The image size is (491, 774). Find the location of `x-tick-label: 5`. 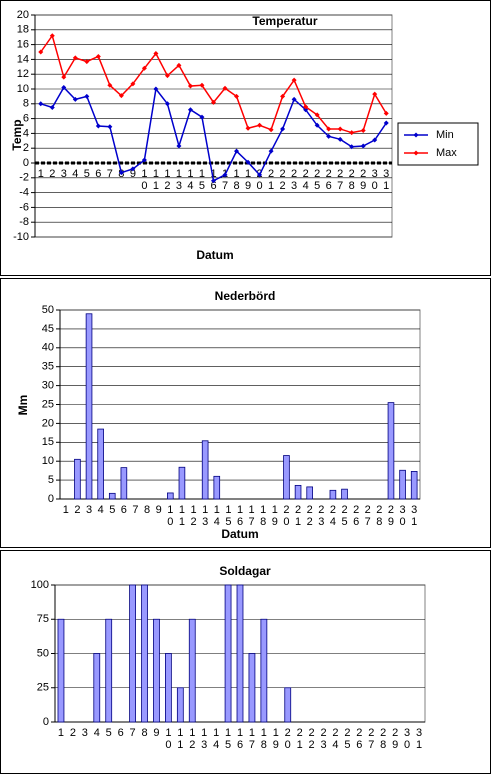

x-tick-label: 5 is located at coordinates (87, 174).